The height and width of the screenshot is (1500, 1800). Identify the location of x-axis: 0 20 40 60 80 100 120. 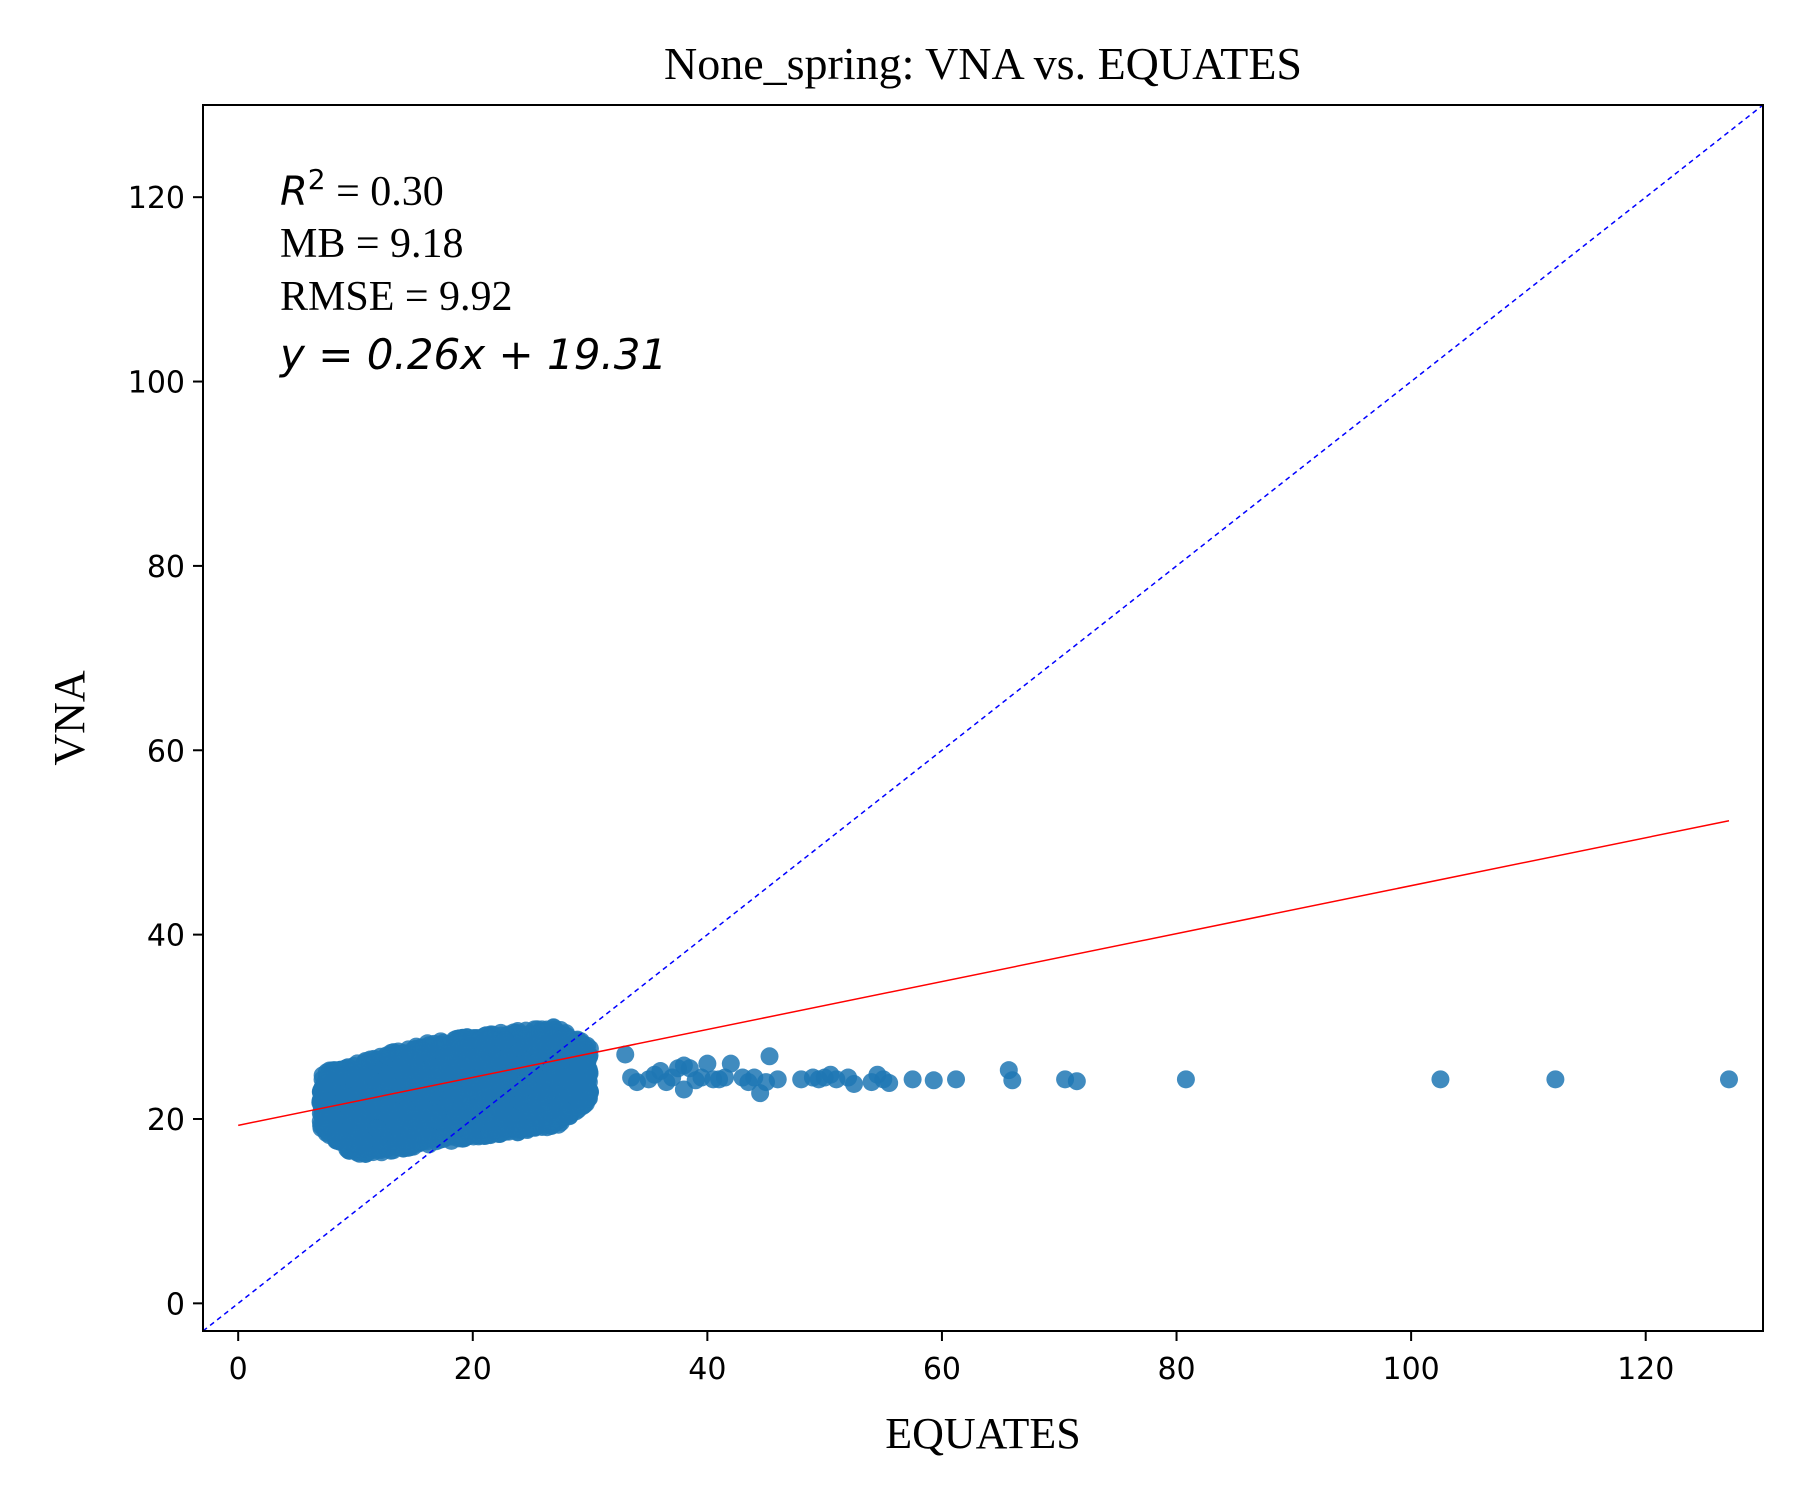
(951, 1359).